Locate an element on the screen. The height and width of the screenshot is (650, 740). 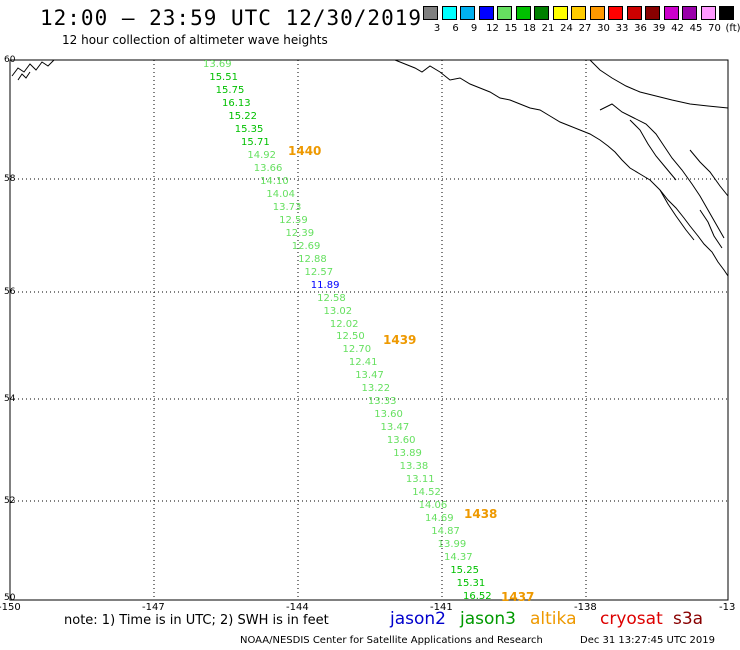
time-label-1439: 1439 is located at coordinates (400, 340).